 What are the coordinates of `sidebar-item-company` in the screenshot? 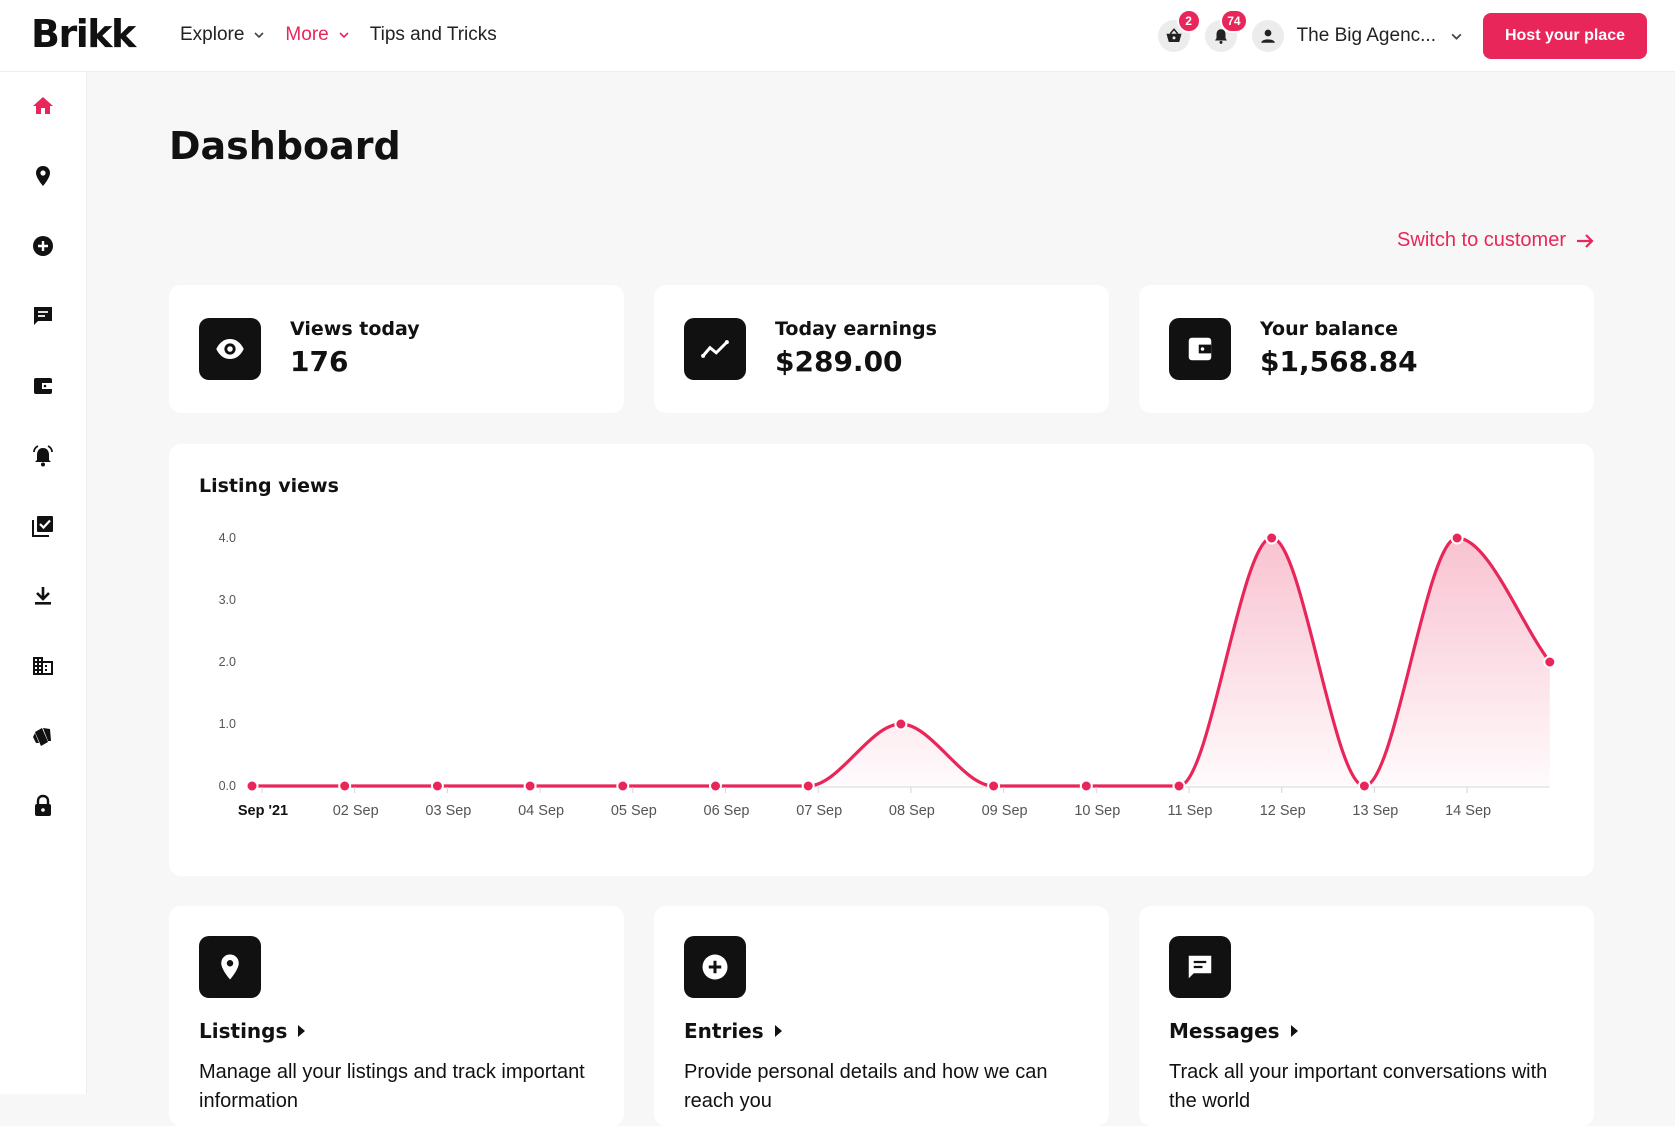 It's located at (43, 666).